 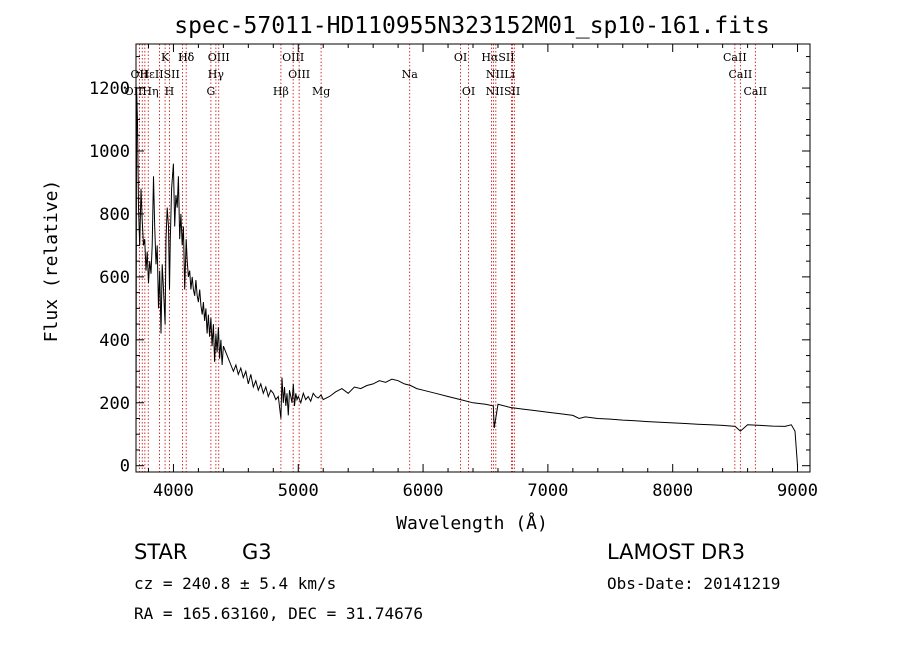 What do you see at coordinates (114, 404) in the screenshot?
I see `y-tick-label: 200` at bounding box center [114, 404].